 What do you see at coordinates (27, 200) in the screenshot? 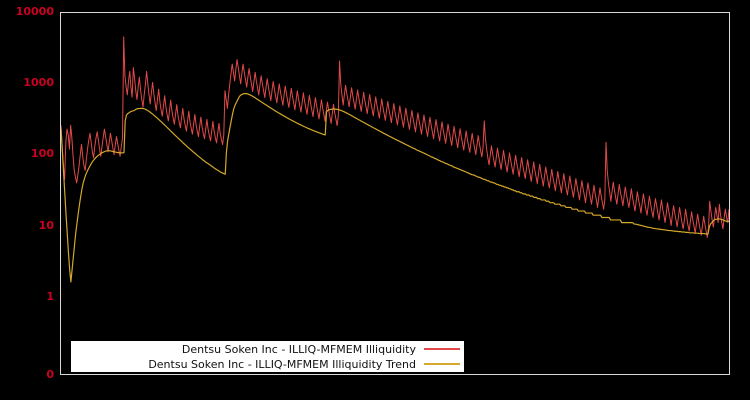
I see `y-axis-tick-labels: 10000 1000 100 10 1 0` at bounding box center [27, 200].